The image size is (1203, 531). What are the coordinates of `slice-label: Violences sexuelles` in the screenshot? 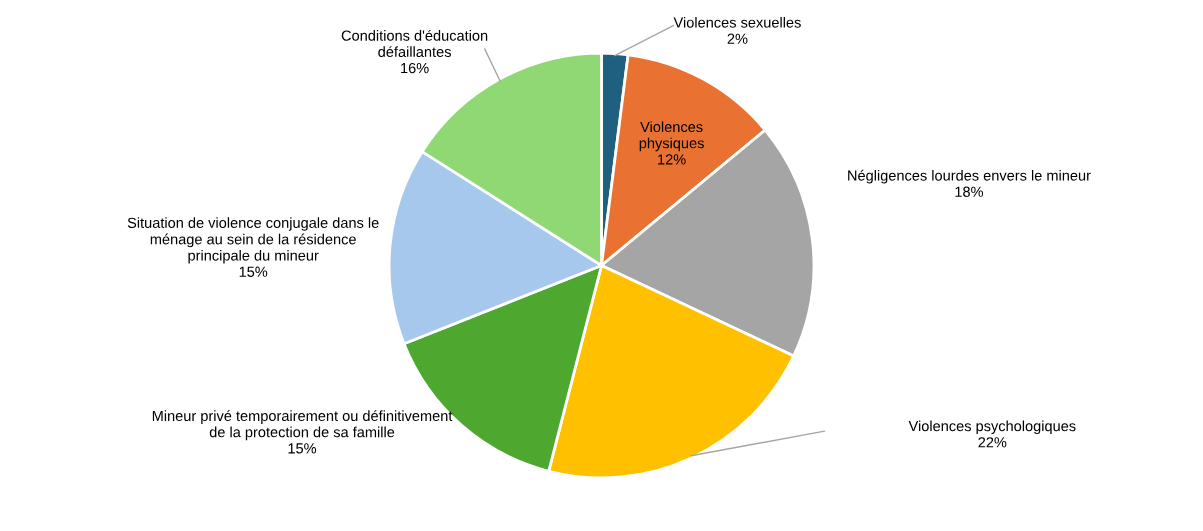 It's located at (737, 22).